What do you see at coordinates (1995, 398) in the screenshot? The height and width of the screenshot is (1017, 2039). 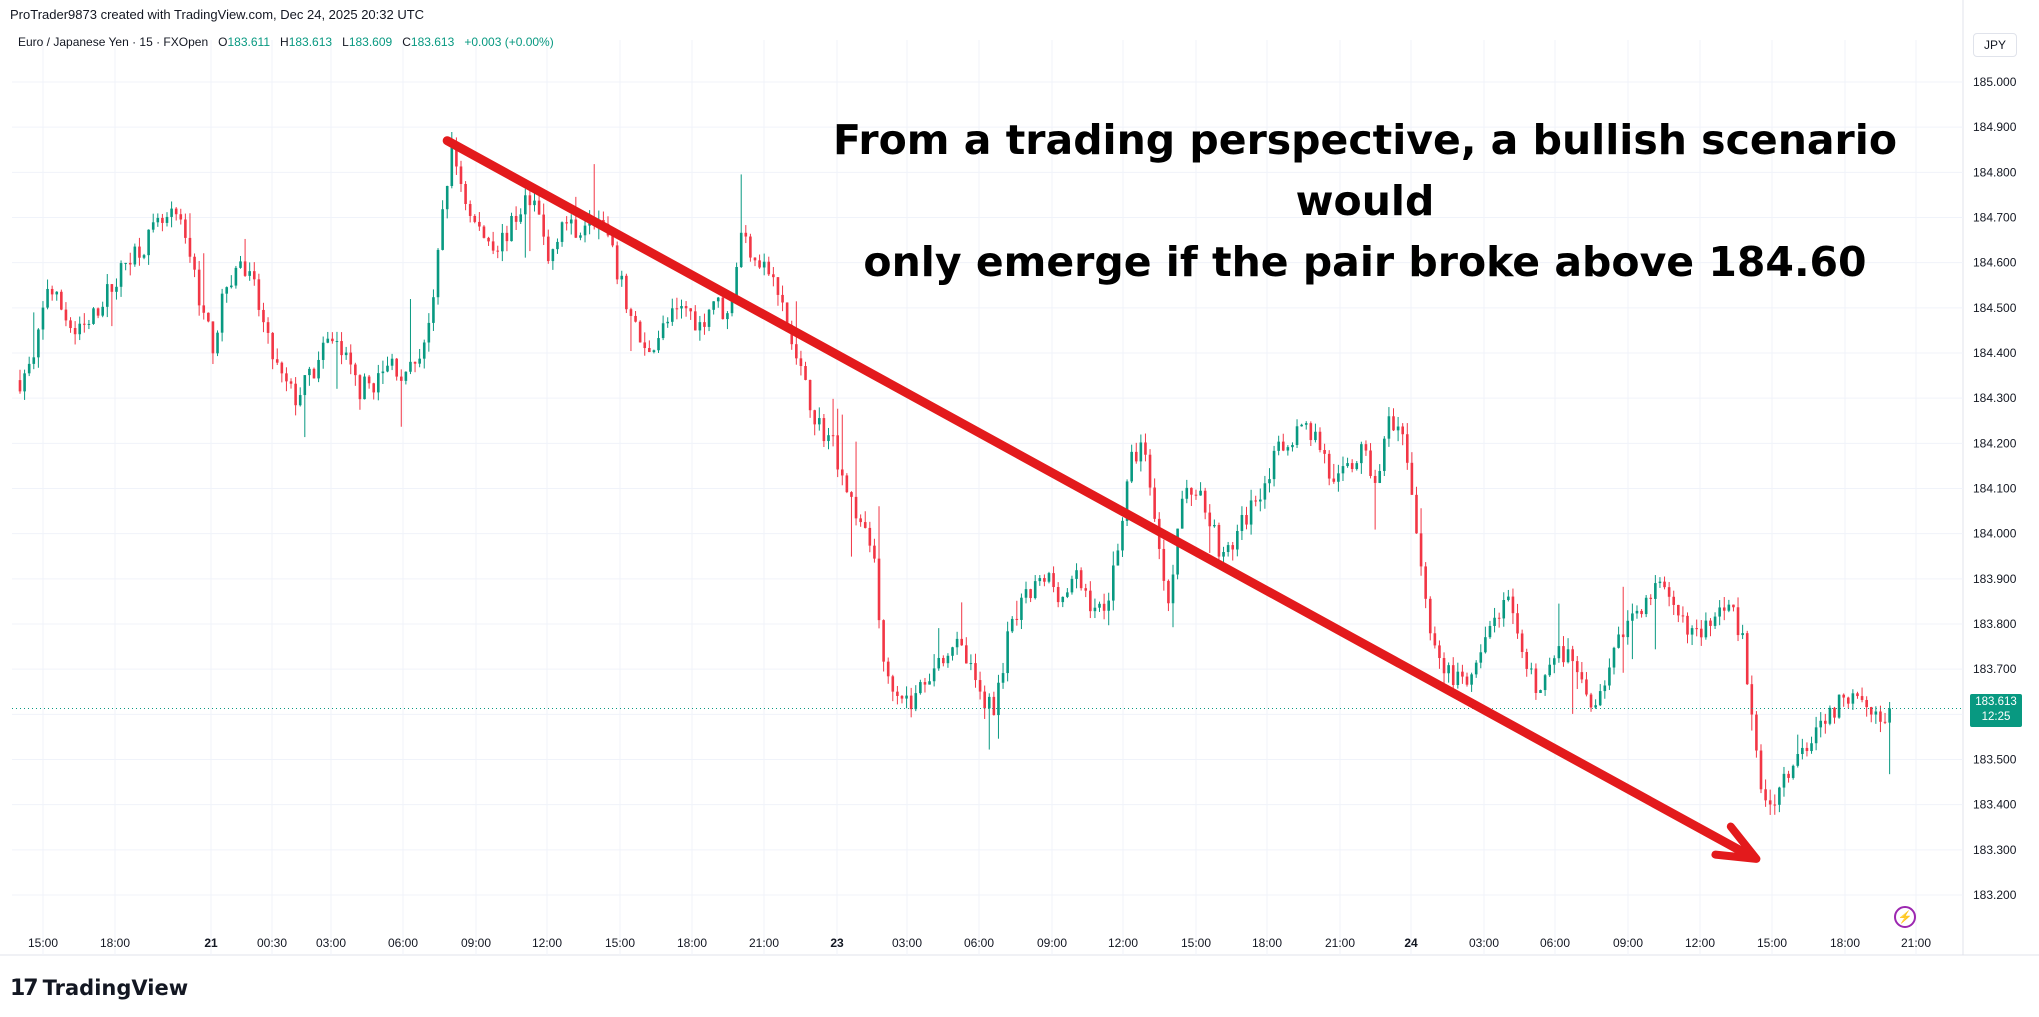 I see `price-tick-label: 184.300` at bounding box center [1995, 398].